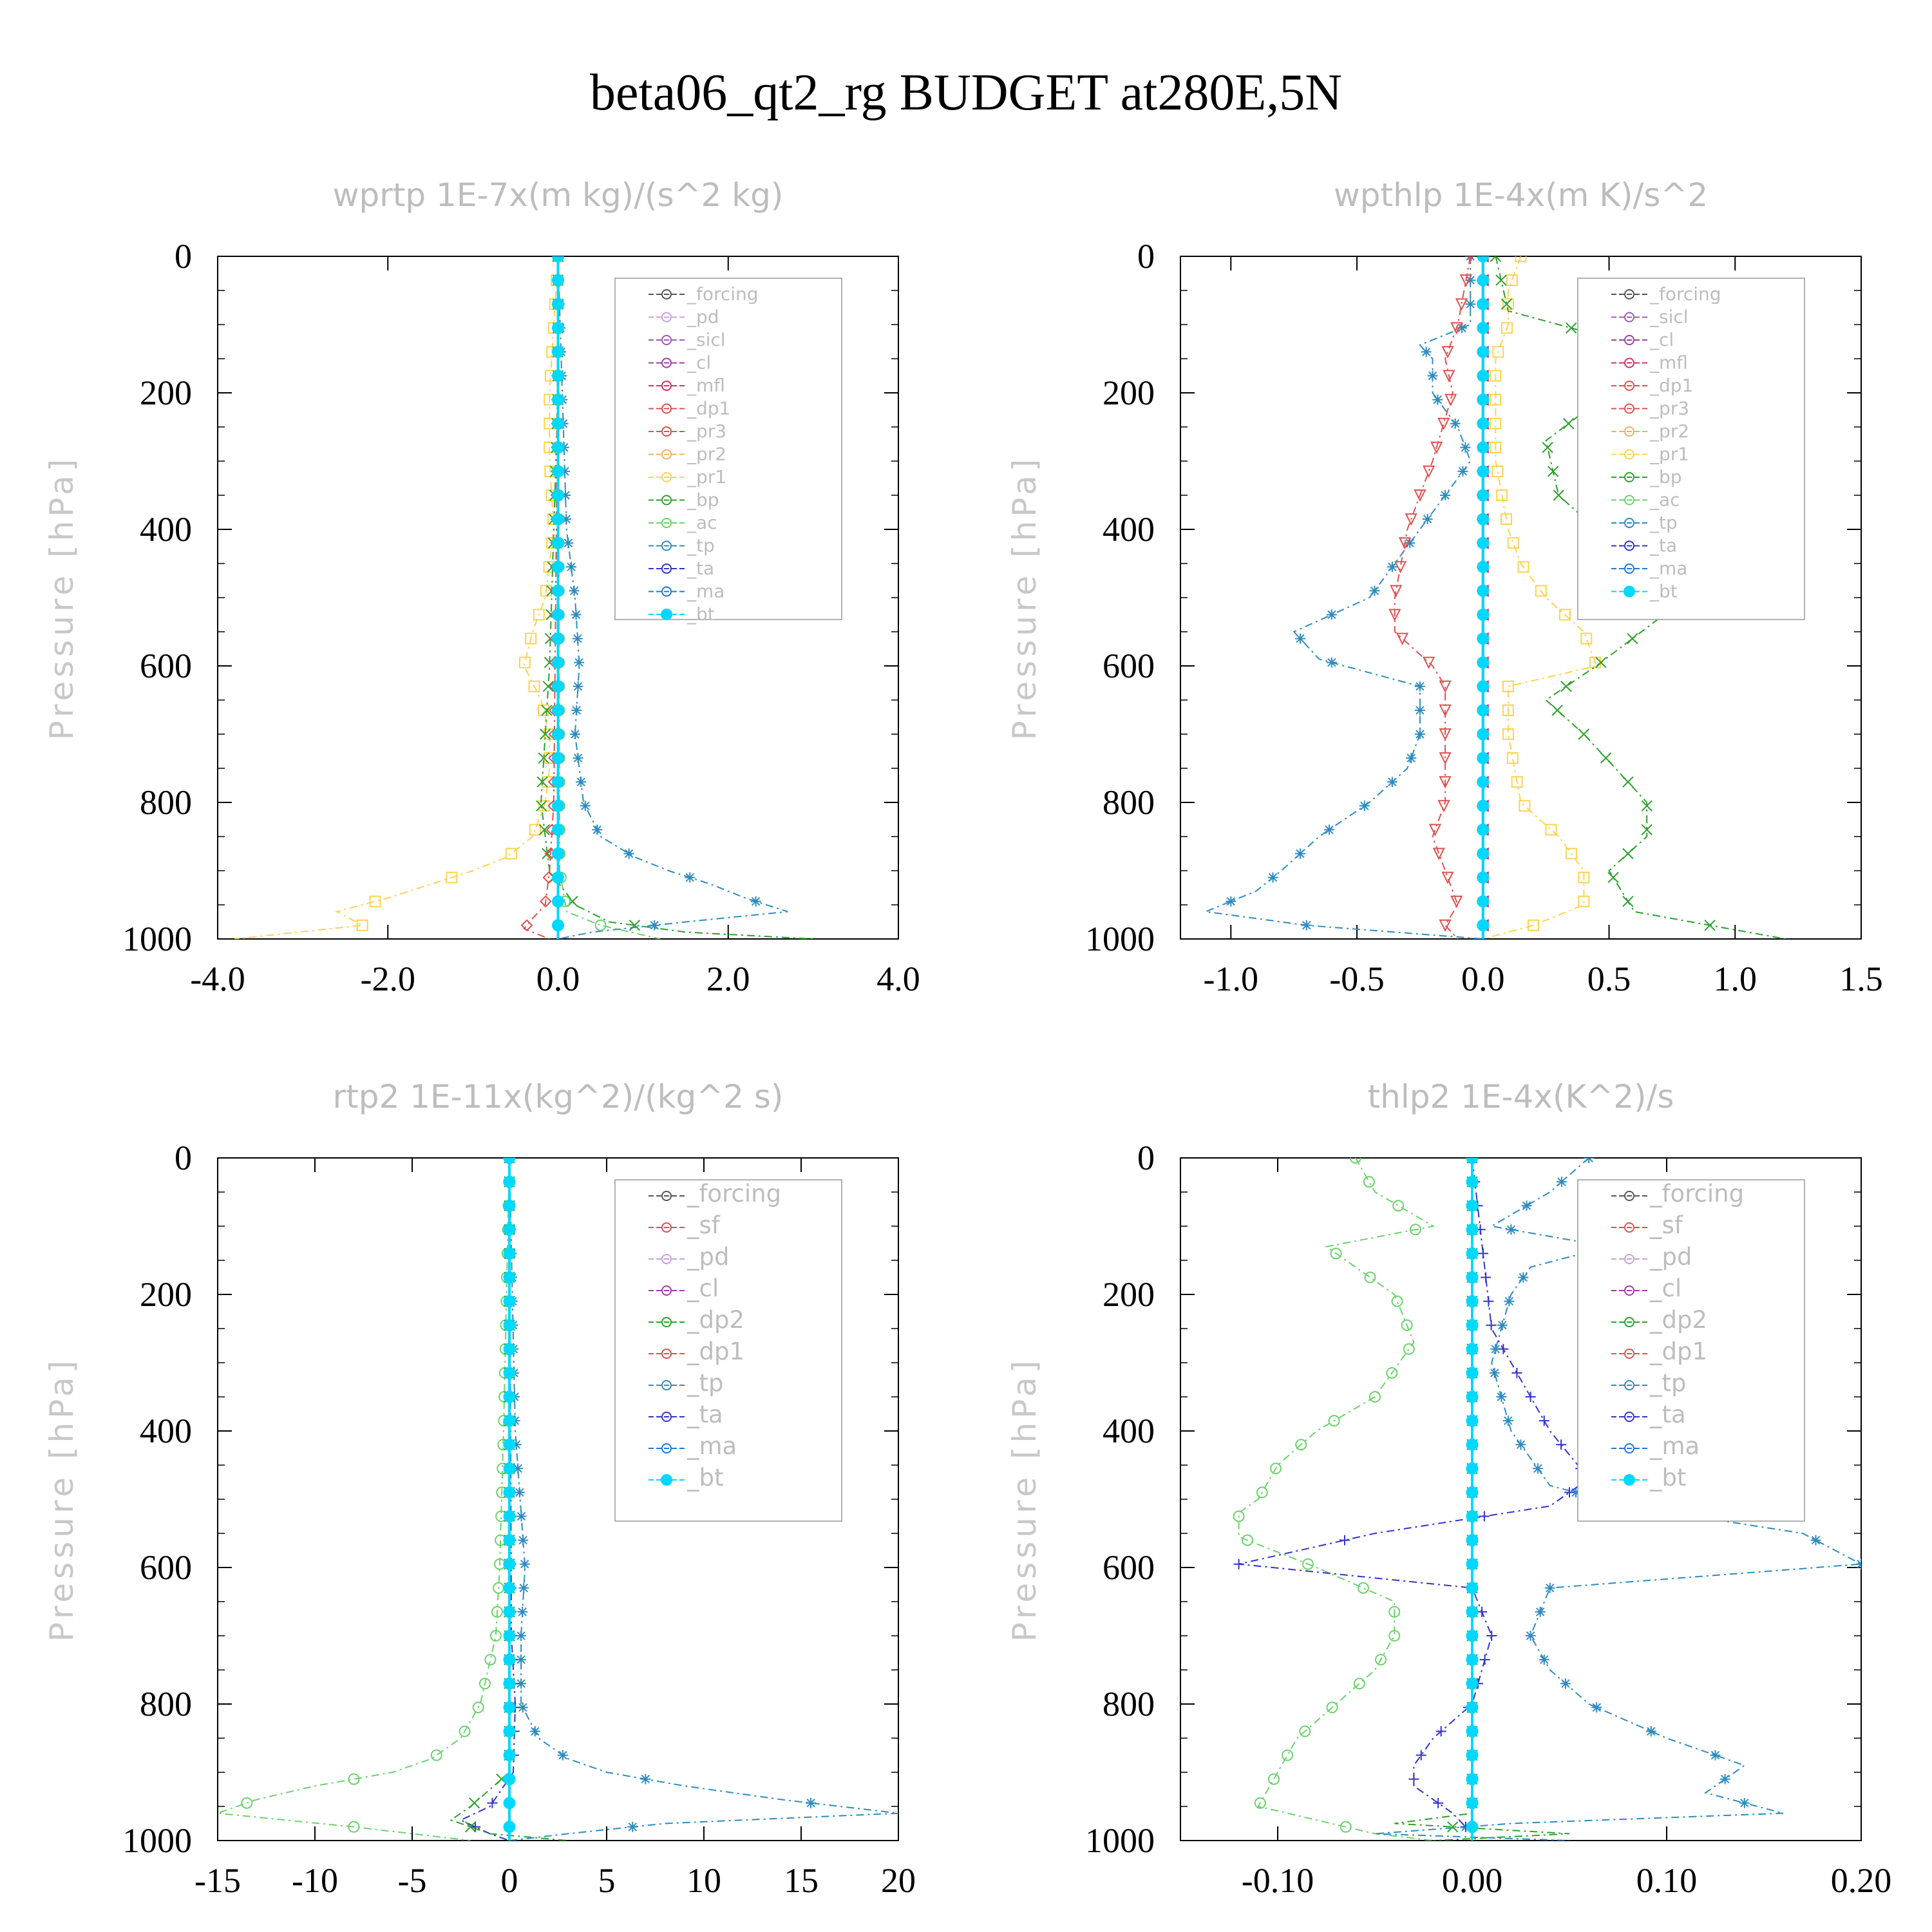 The height and width of the screenshot is (1932, 1932). I want to click on x-tick-label: 10, so click(704, 1880).